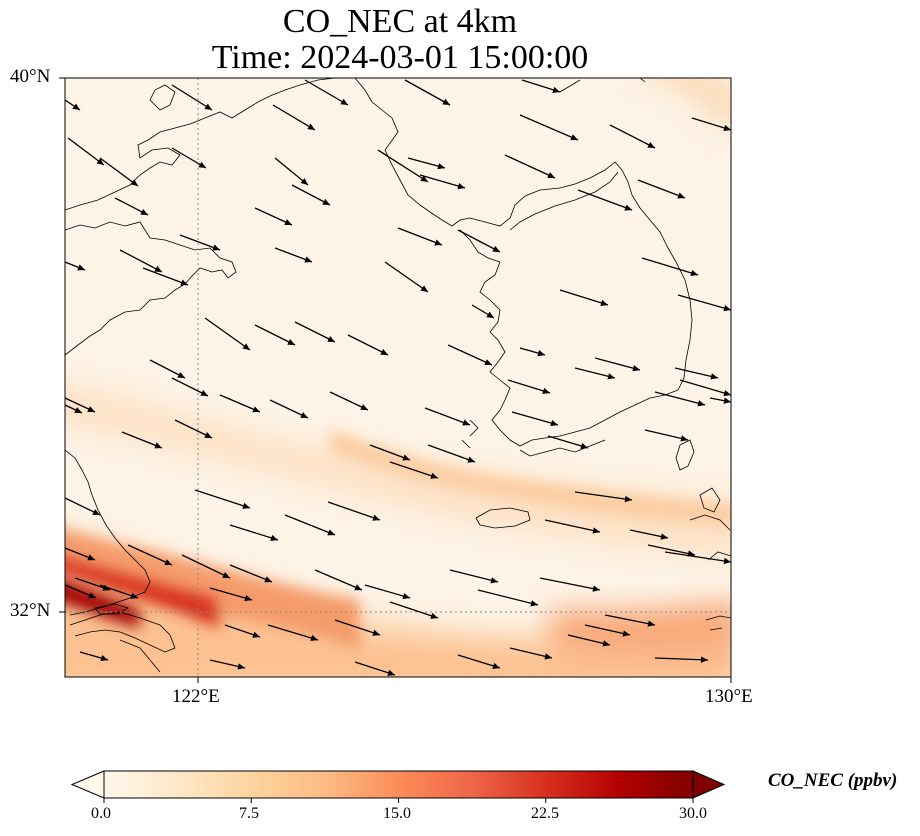 The width and height of the screenshot is (920, 836). I want to click on colorbar-tick-label-15: 15.0, so click(397, 813).